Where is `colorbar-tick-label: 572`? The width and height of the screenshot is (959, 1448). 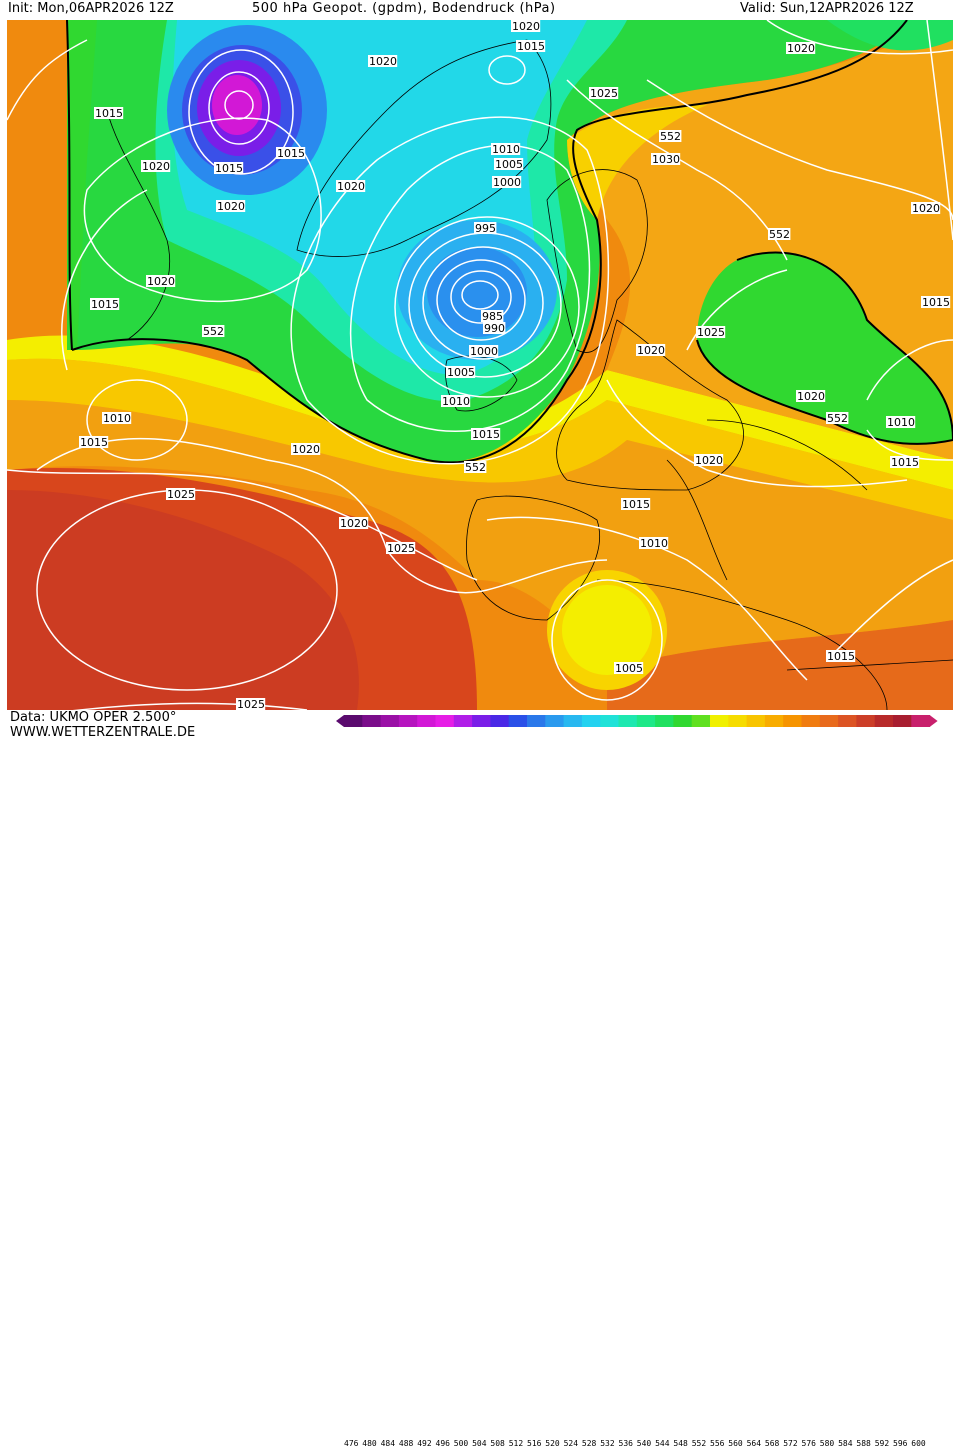 colorbar-tick-label: 572 is located at coordinates (790, 1443).